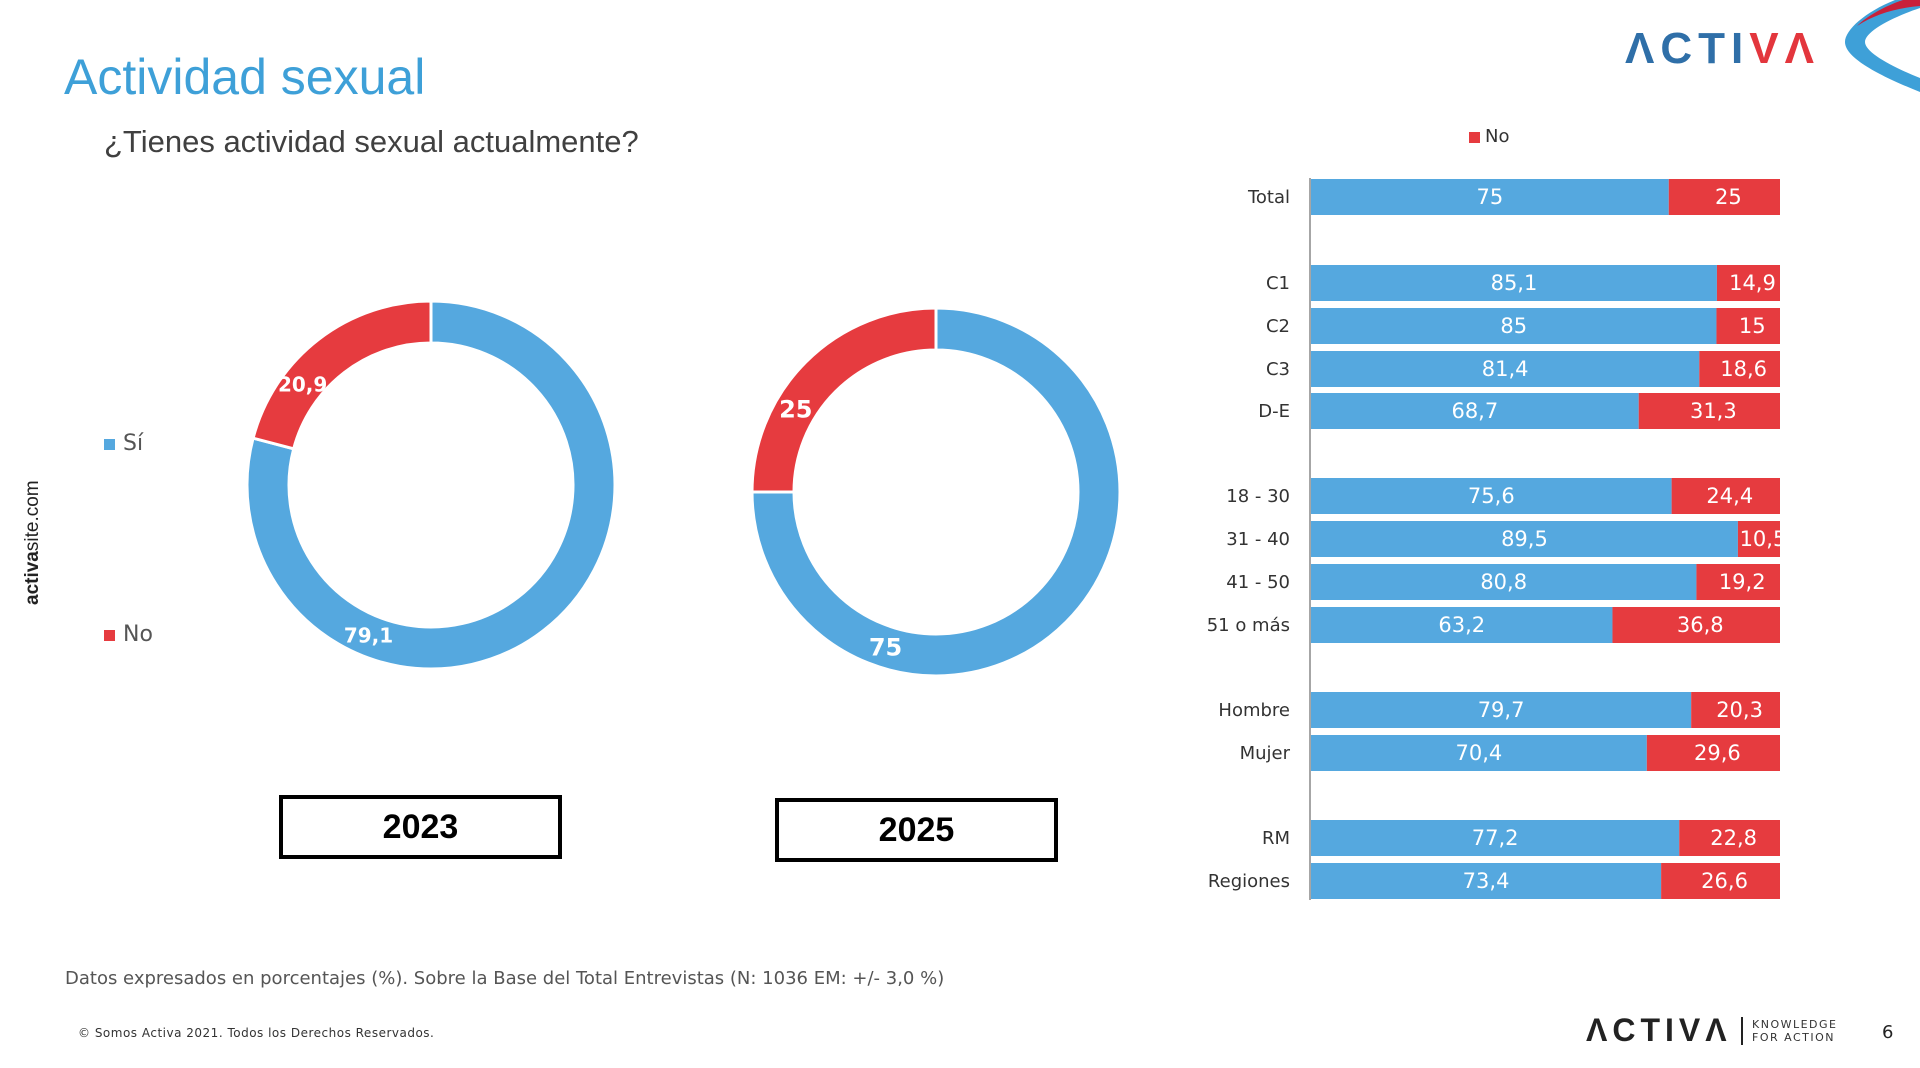 This screenshot has height=1068, width=1920. I want to click on bar-category-label: D-E, so click(1274, 411).